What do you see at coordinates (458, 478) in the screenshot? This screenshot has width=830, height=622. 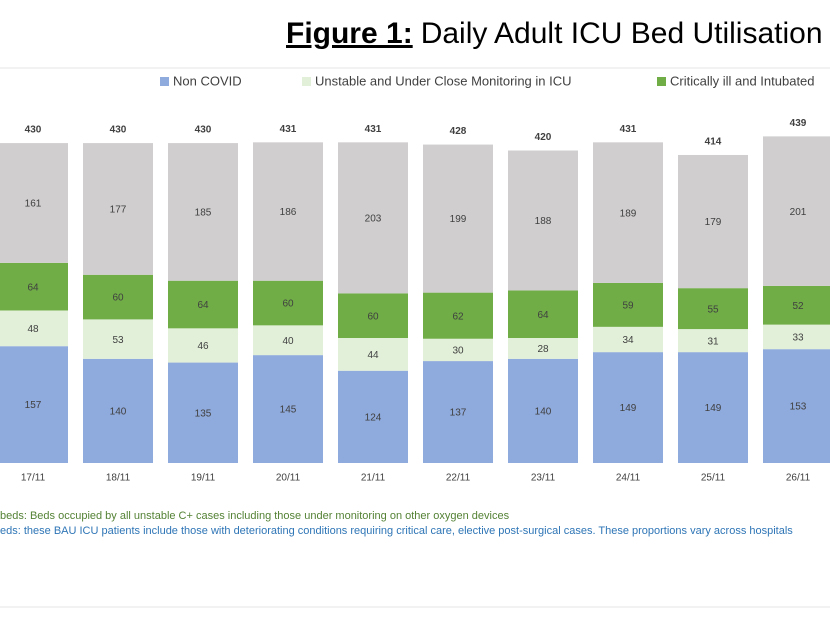 I see `x-tick-label: 22/11` at bounding box center [458, 478].